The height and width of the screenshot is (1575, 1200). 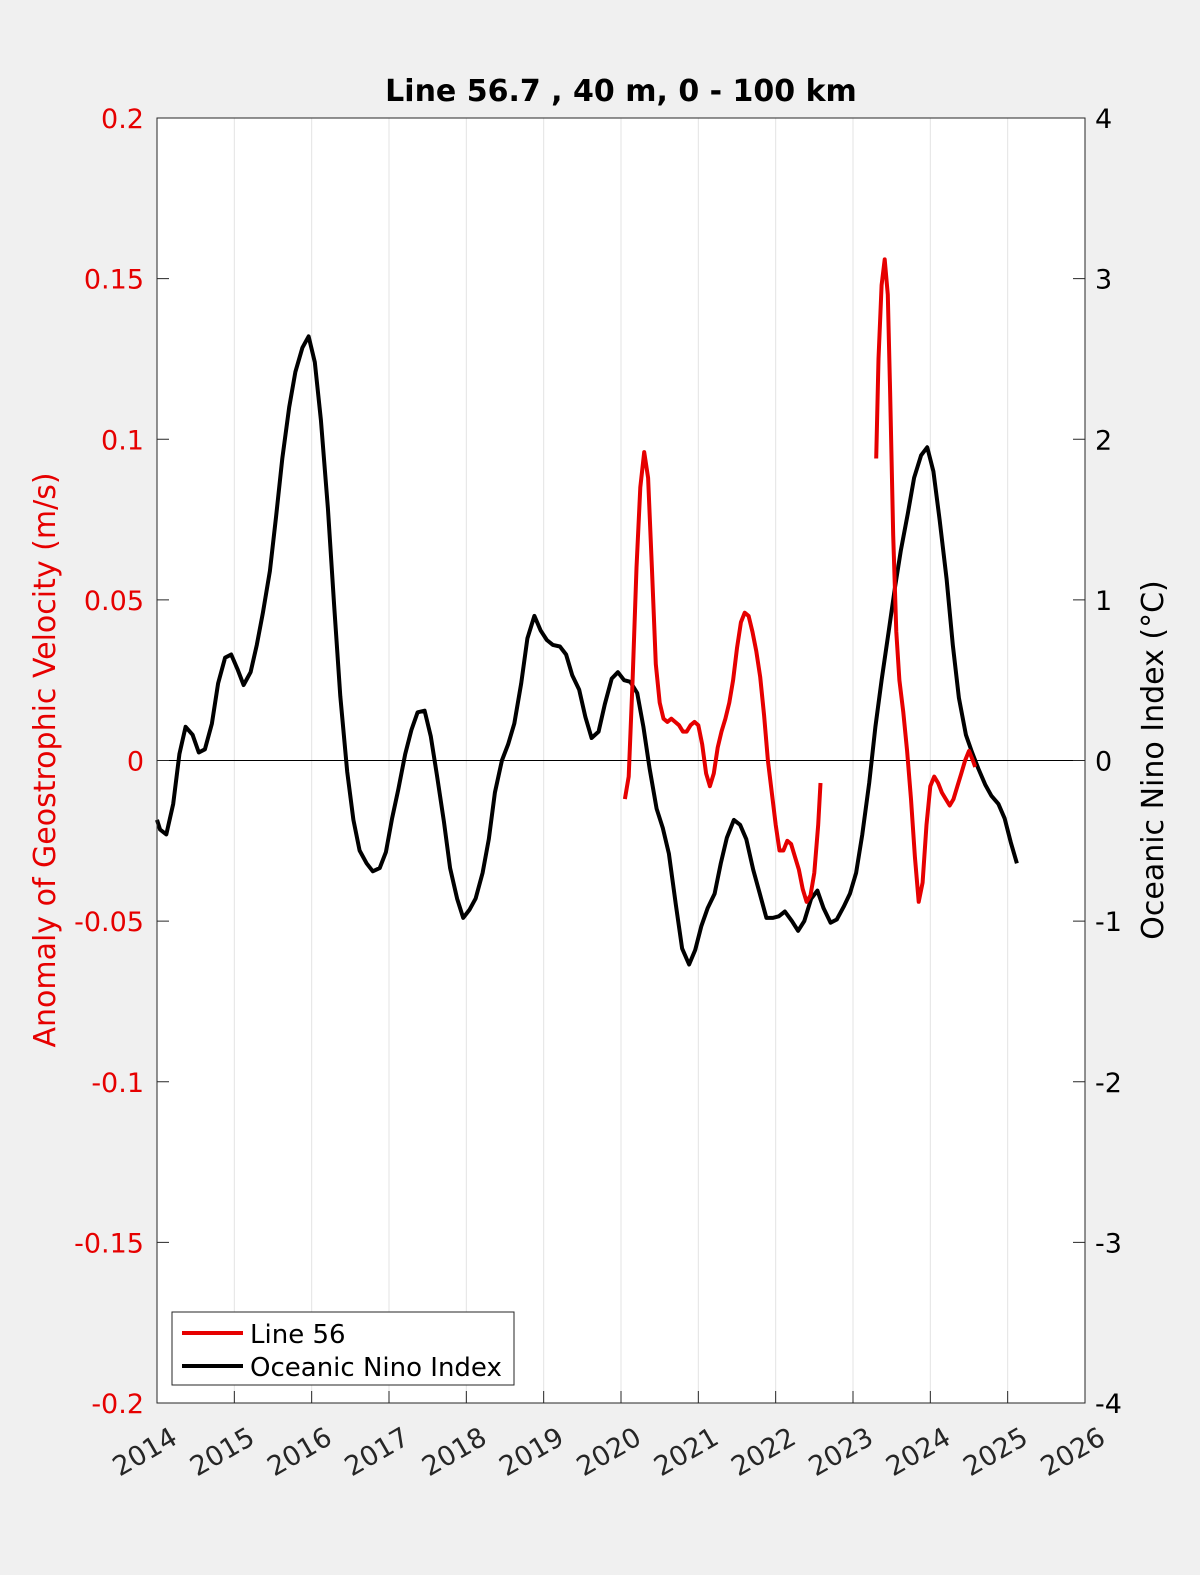 I want to click on left-y-tick-label: 0.2, so click(x=122, y=119).